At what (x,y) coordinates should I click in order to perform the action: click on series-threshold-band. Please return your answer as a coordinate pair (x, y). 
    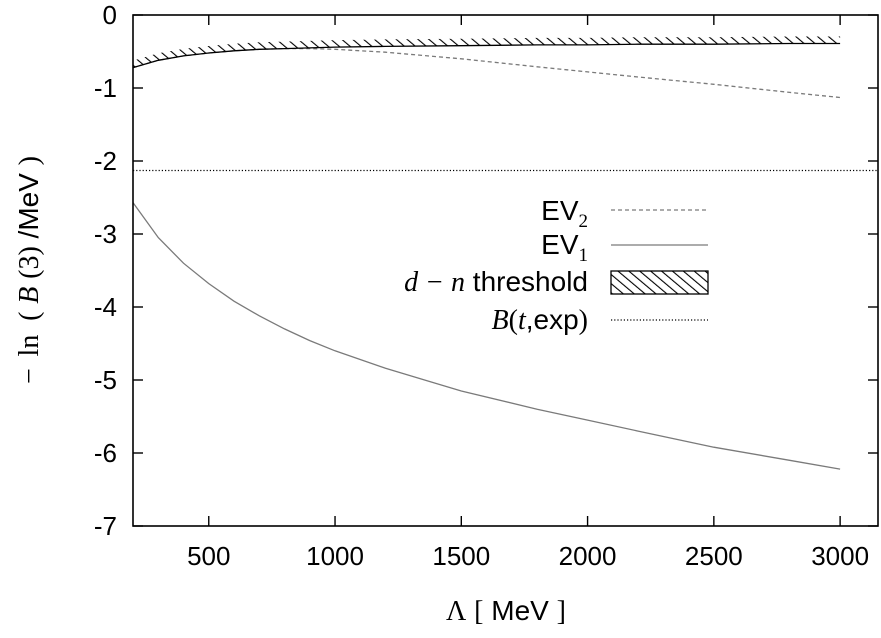
    Looking at the image, I should click on (487, 52).